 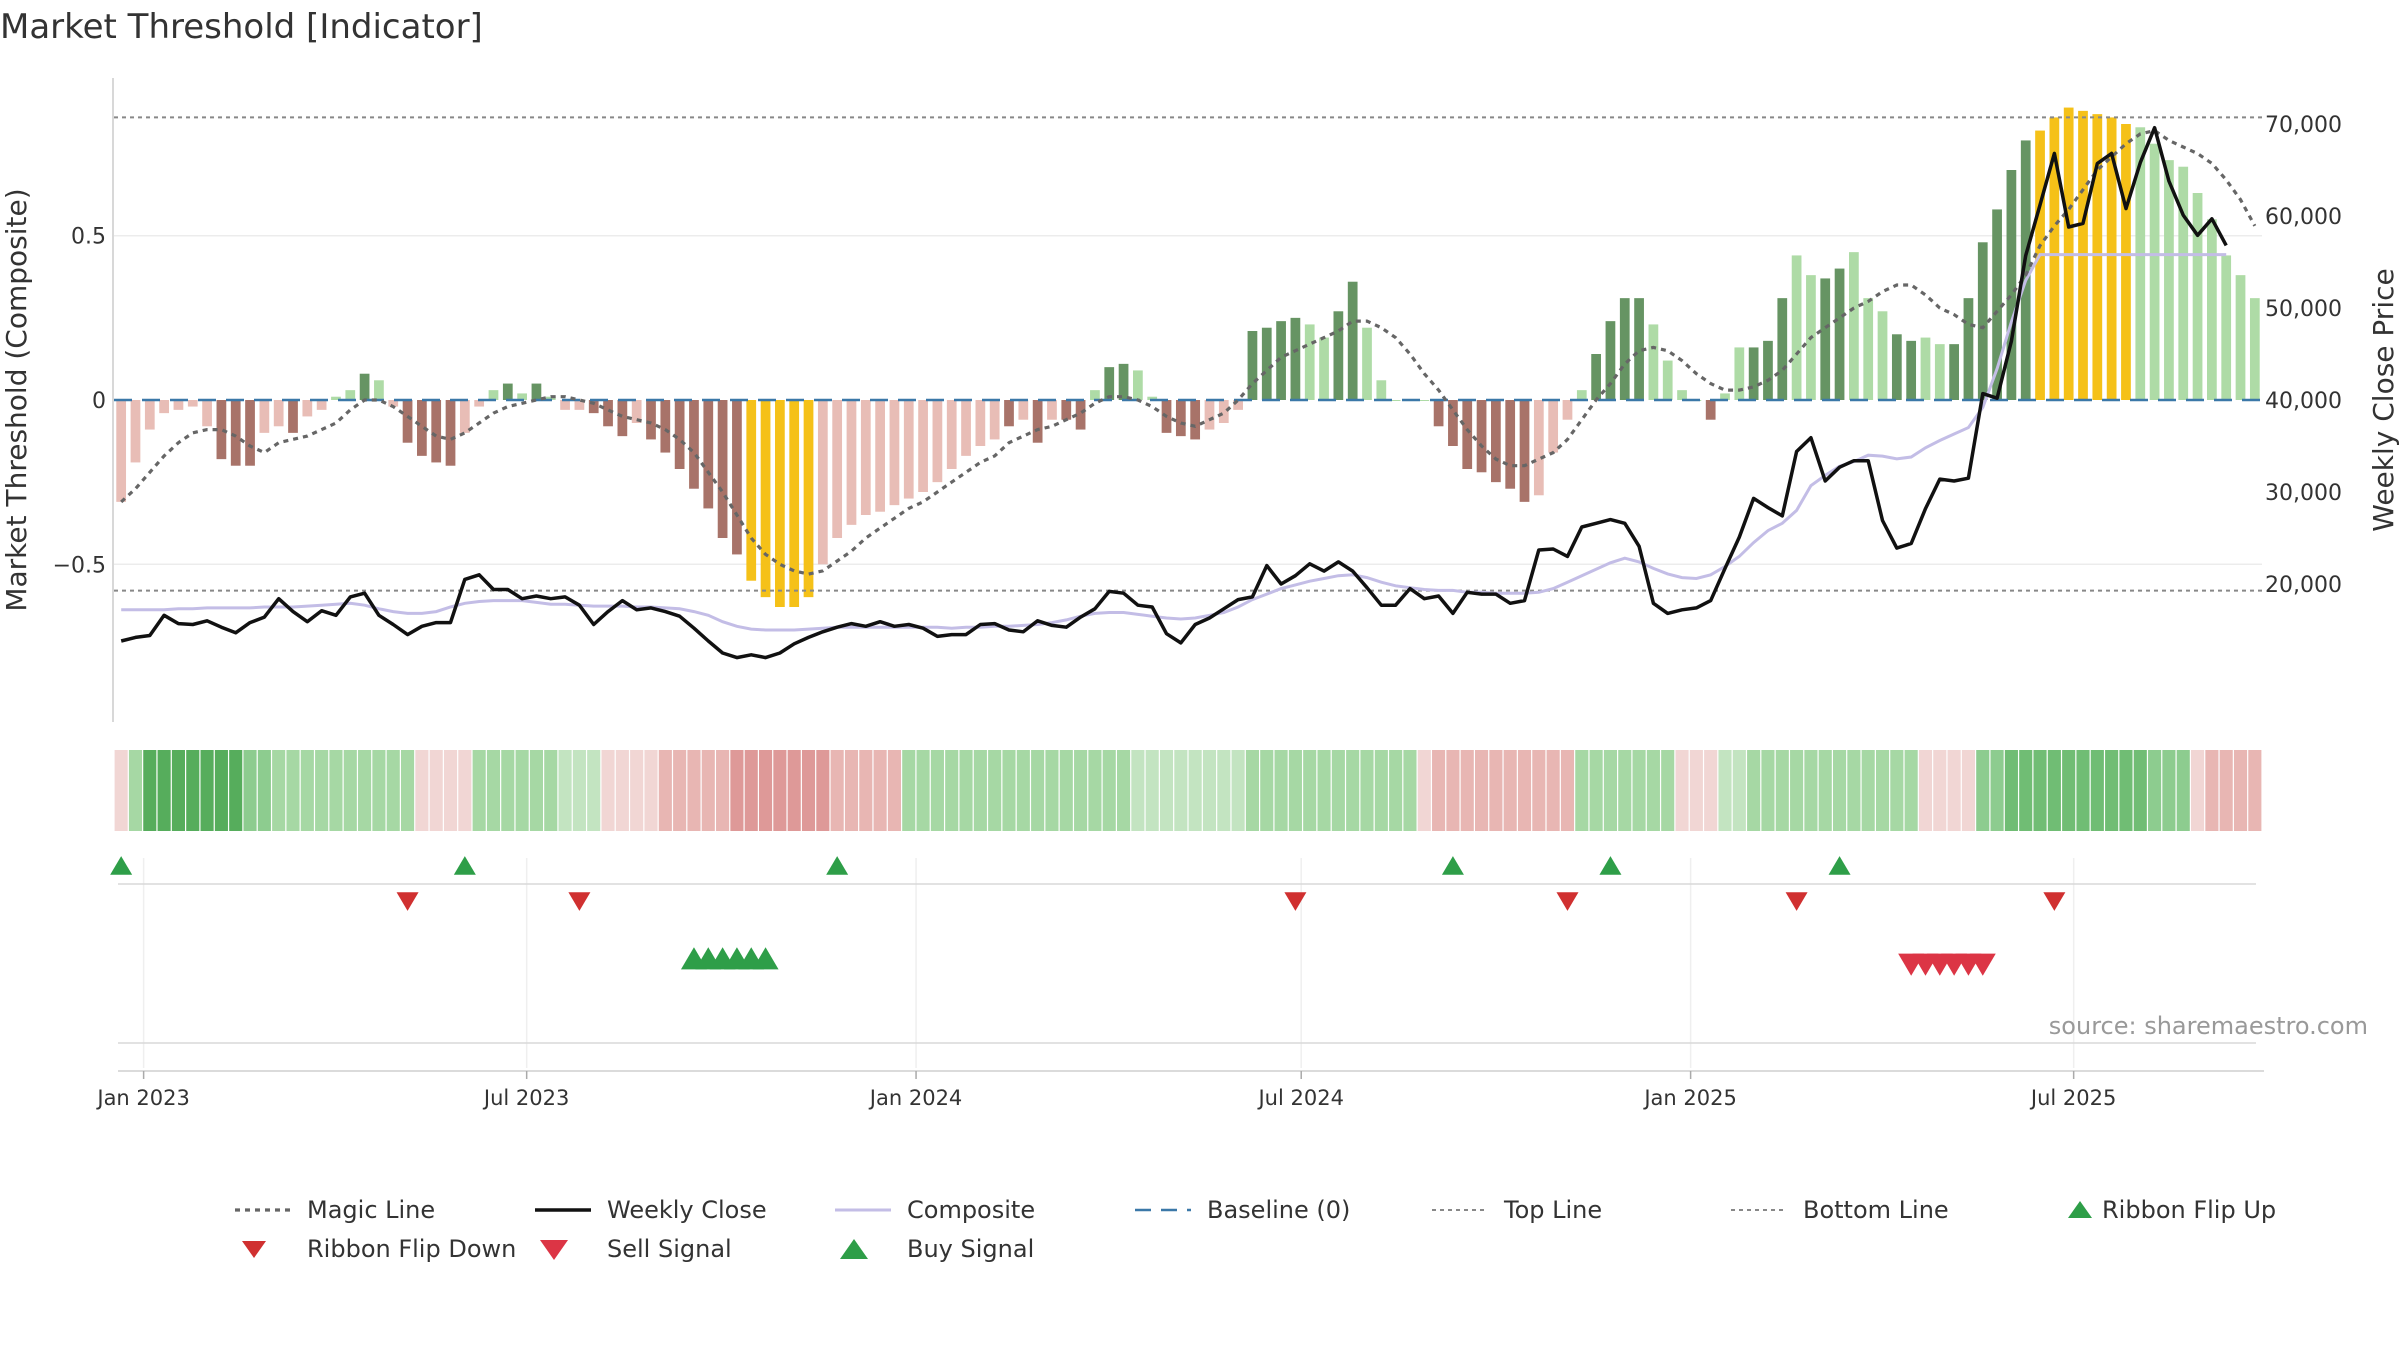 What do you see at coordinates (1295, 901) in the screenshot?
I see `ribbon-flip-down-marker` at bounding box center [1295, 901].